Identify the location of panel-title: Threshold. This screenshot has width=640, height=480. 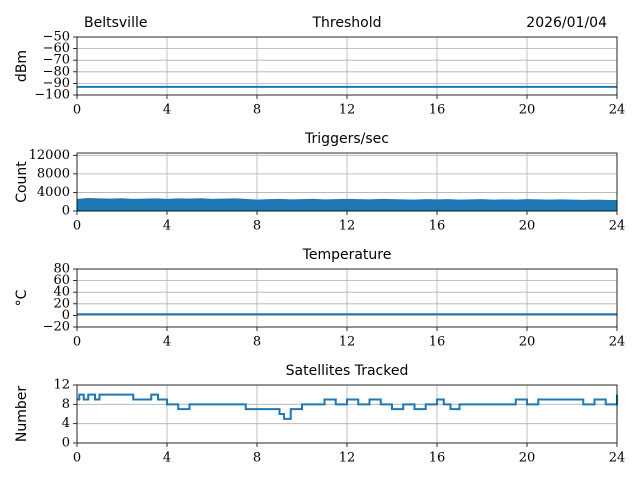
(347, 23).